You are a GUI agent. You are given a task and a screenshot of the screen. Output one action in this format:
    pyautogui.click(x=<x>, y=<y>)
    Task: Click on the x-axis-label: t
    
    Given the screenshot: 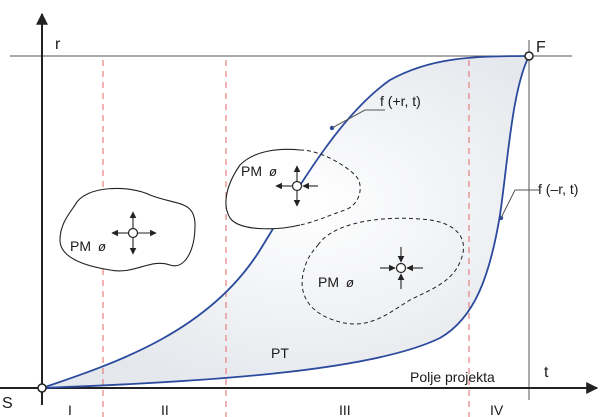 What is the action you would take?
    pyautogui.click(x=546, y=372)
    